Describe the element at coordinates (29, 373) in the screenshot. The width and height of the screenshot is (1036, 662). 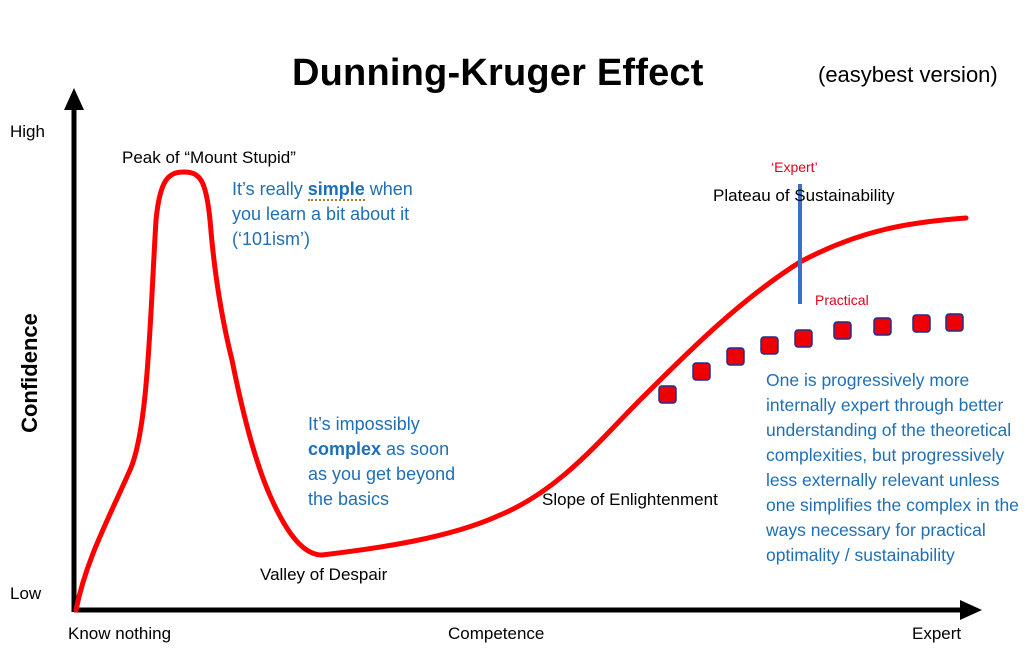
I see `y-axis-title: Confidence` at that location.